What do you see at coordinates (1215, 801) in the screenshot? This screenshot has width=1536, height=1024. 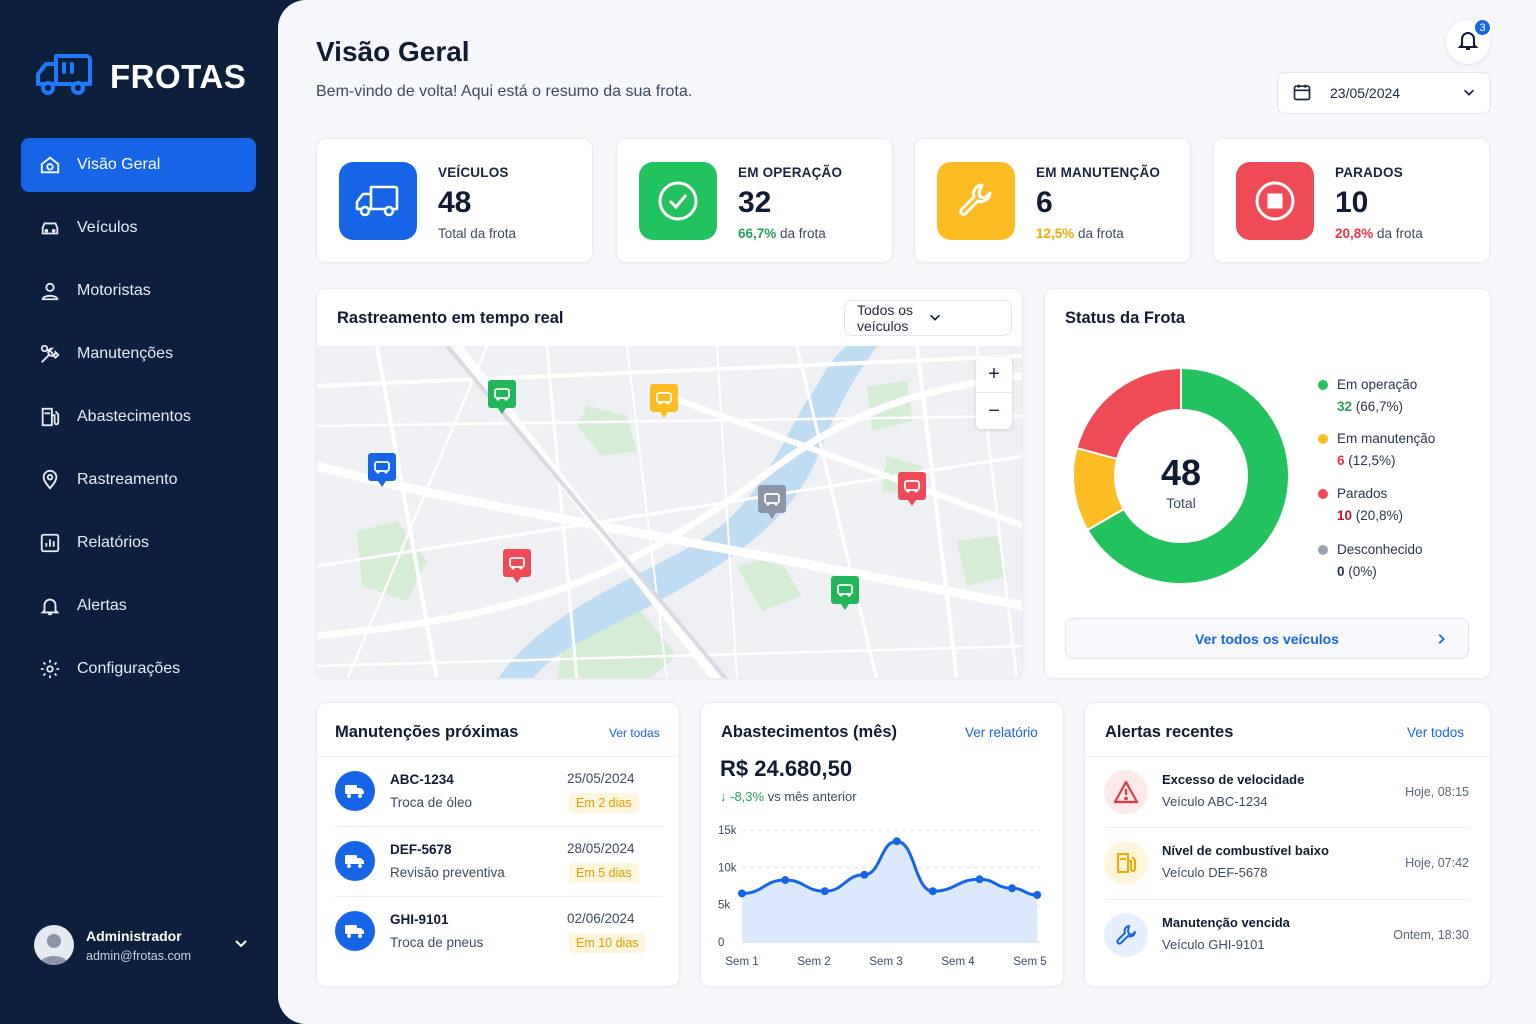 I see `alert-vehicle: Veículo ABC-1234` at bounding box center [1215, 801].